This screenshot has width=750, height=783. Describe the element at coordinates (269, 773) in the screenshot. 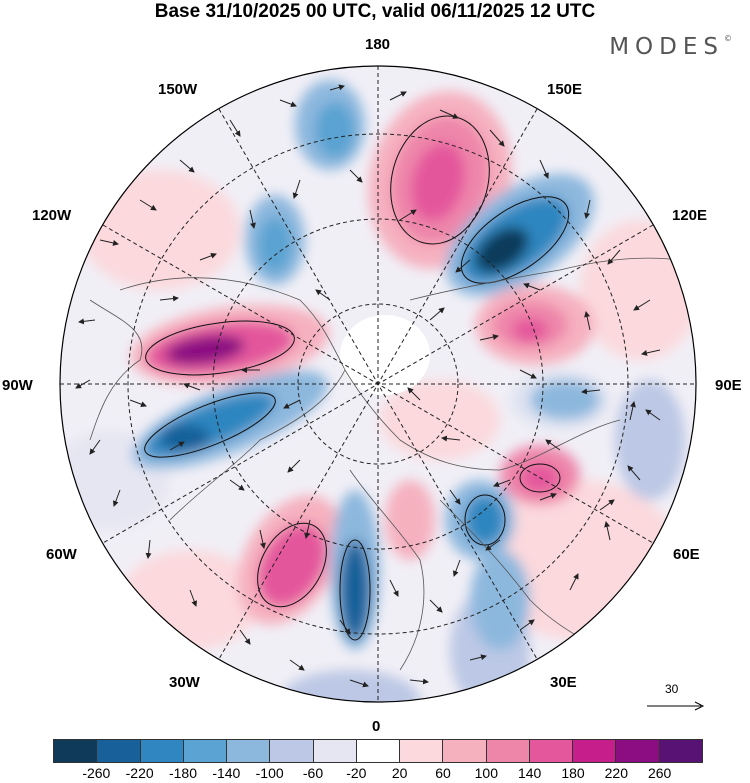

I see `colorbar-label: -100` at that location.